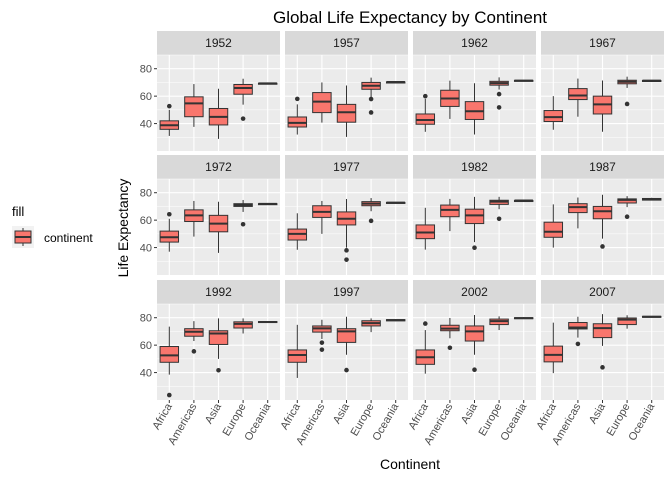 The image size is (672, 480). I want to click on x-axis-title: Continent, so click(410, 464).